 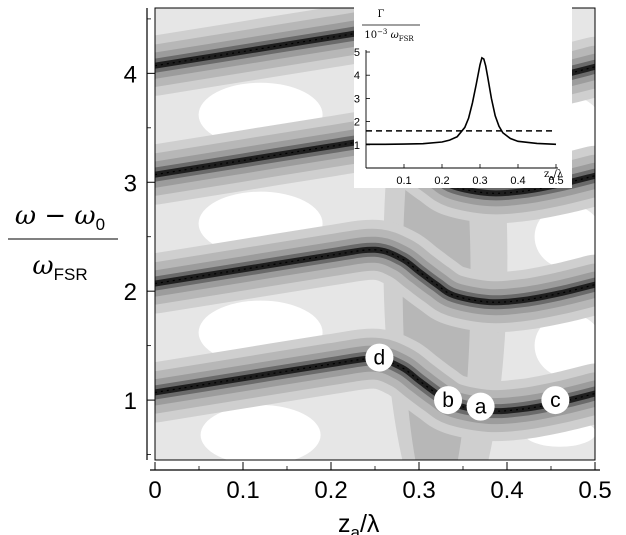 What do you see at coordinates (381, 14) in the screenshot?
I see `inset-y-title-top: Γ` at bounding box center [381, 14].